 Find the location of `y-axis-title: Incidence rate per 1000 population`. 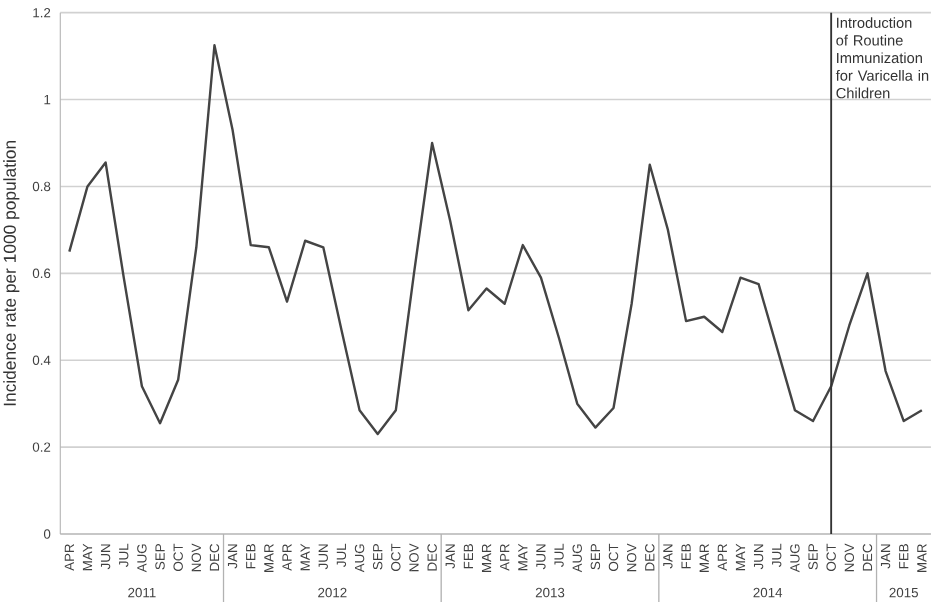

y-axis-title: Incidence rate per 1000 population is located at coordinates (11, 273).